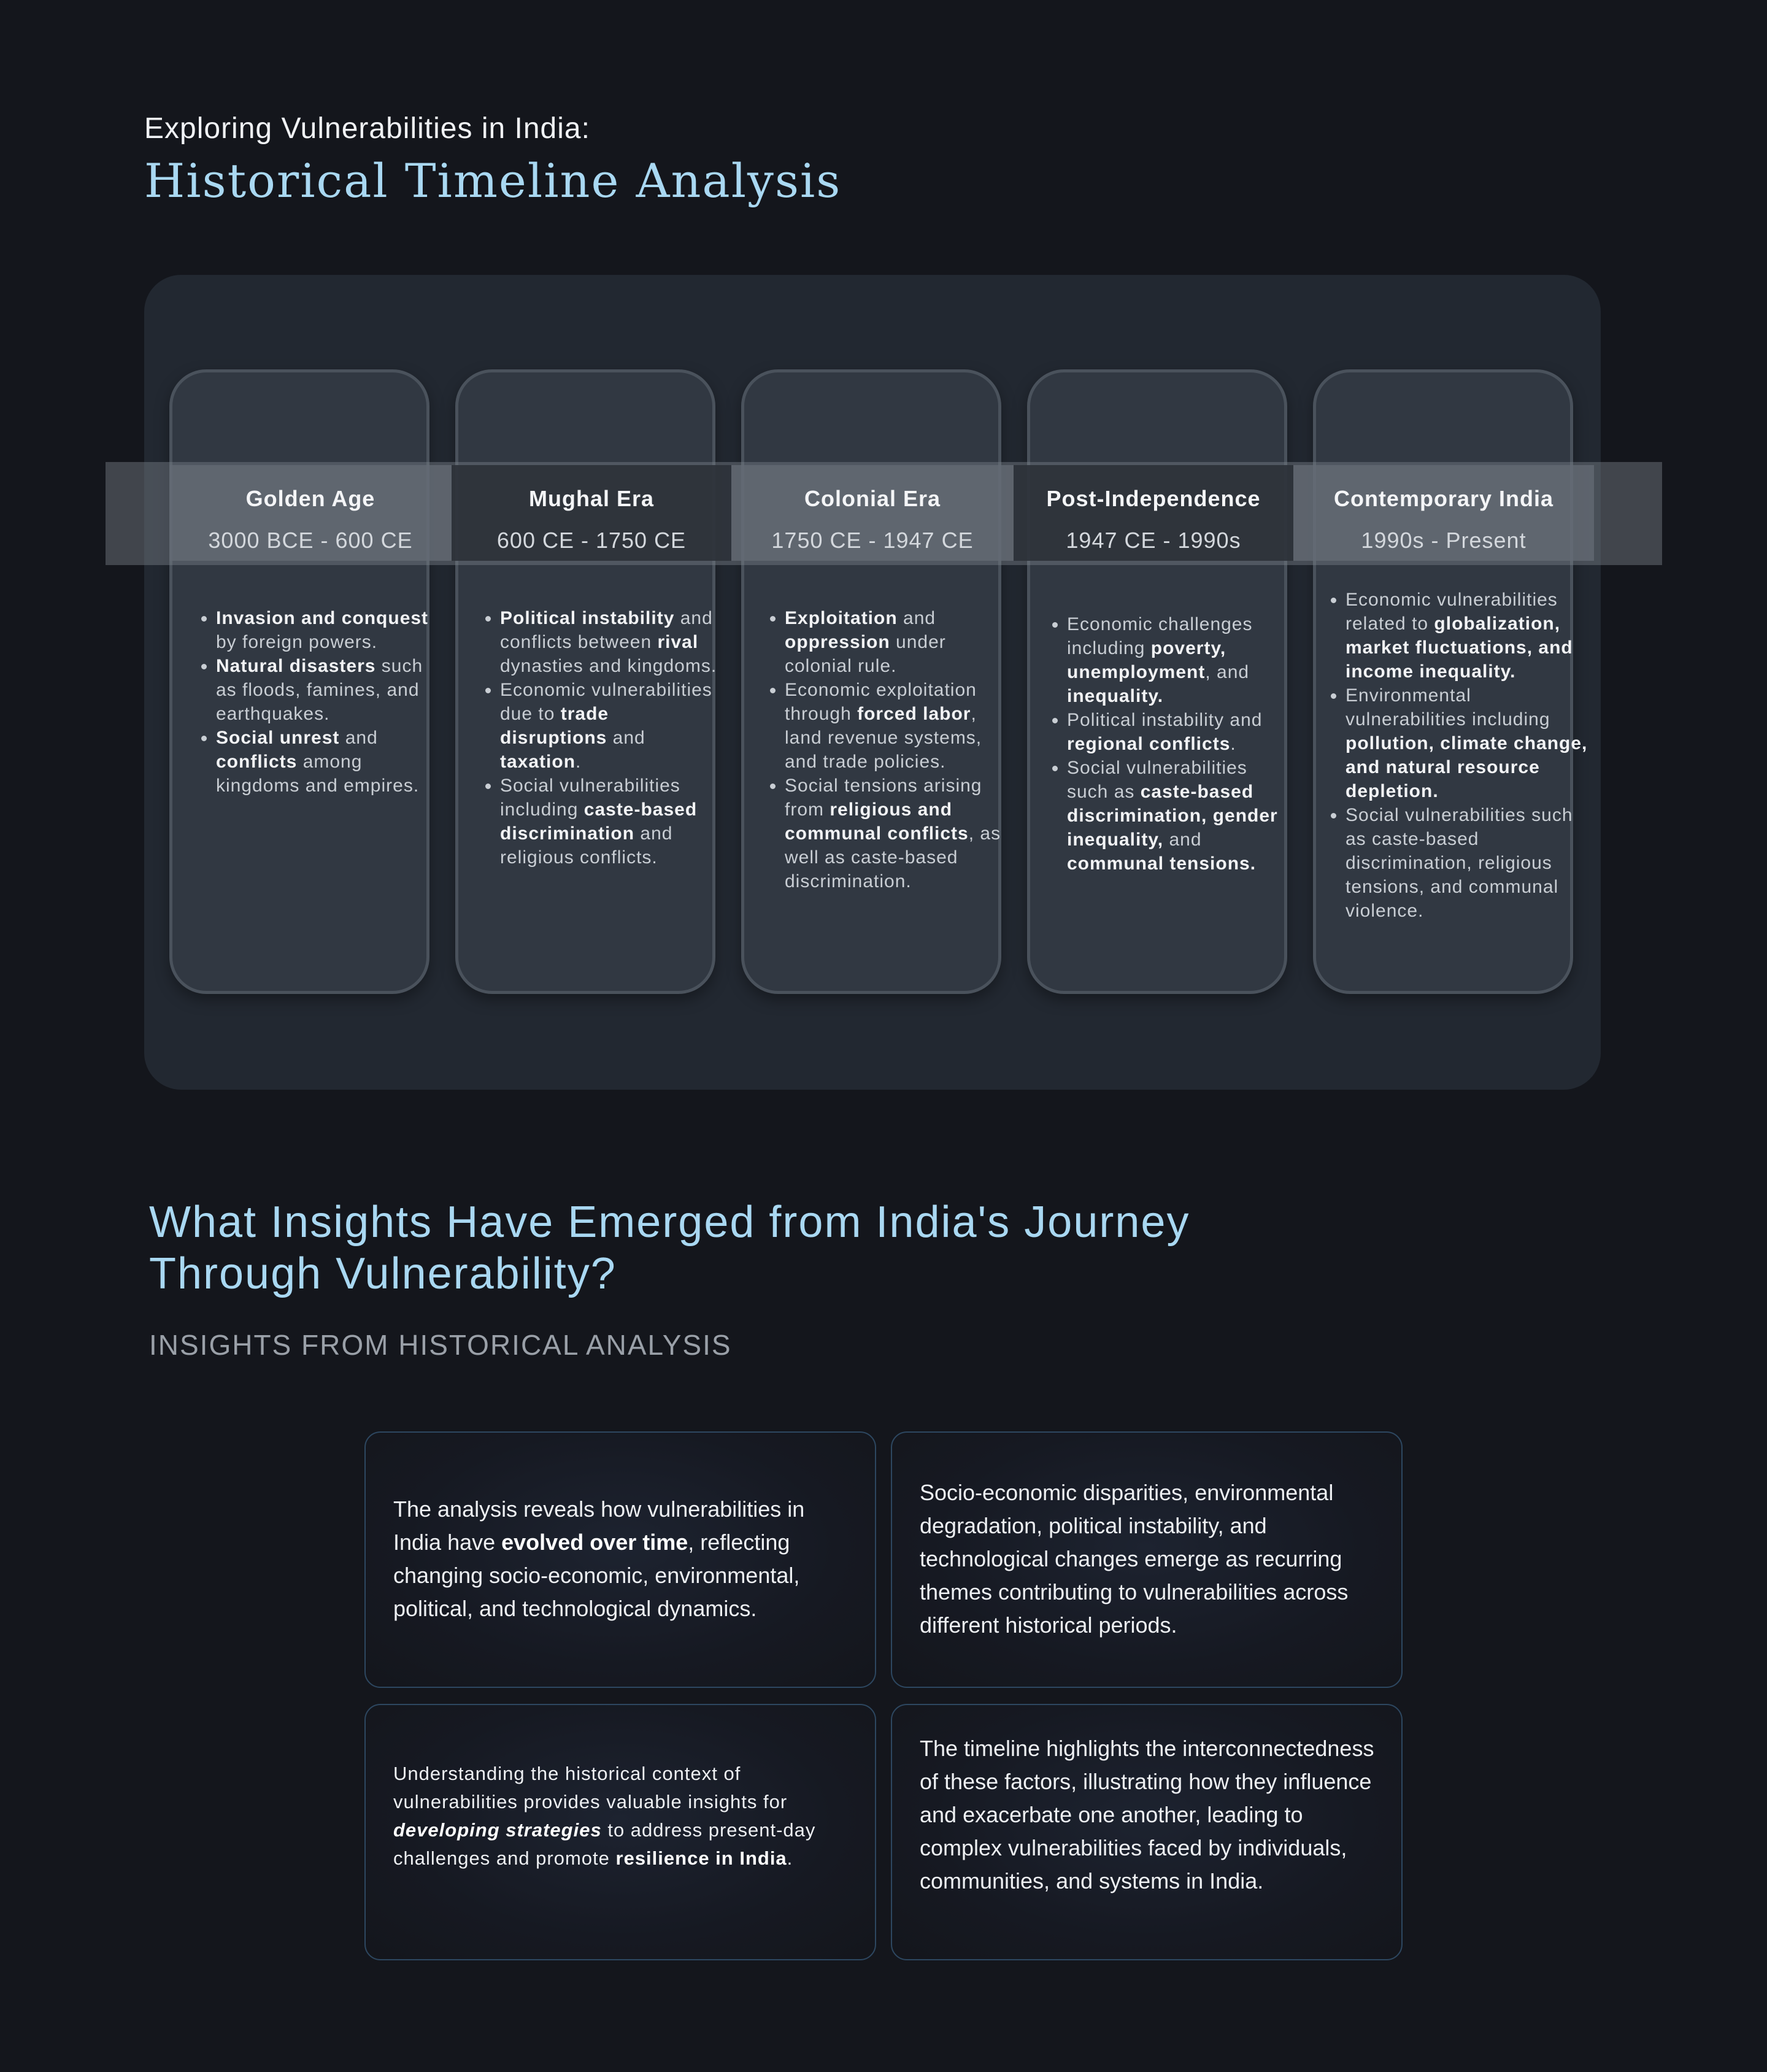 The image size is (1767, 2072). I want to click on era-dates: 1947 CE - 1990s, so click(1153, 540).